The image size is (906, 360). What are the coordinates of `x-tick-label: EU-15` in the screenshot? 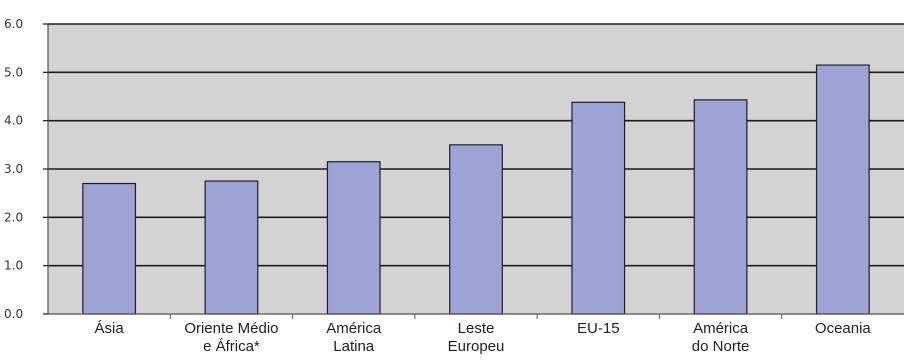 It's located at (598, 328).